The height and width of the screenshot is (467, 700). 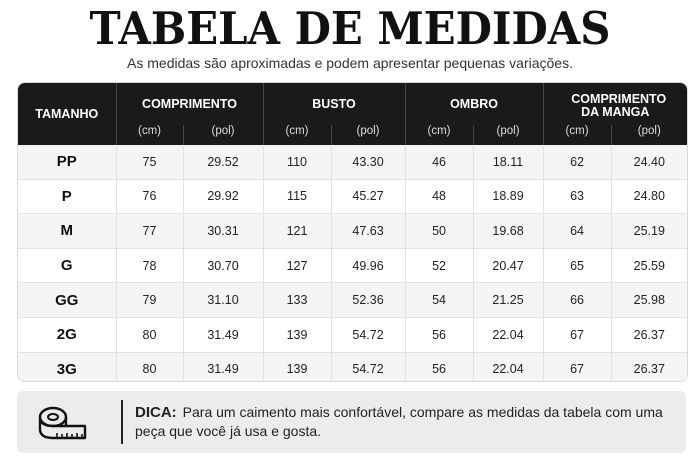 What do you see at coordinates (223, 196) in the screenshot?
I see `measure-cell: 29.92` at bounding box center [223, 196].